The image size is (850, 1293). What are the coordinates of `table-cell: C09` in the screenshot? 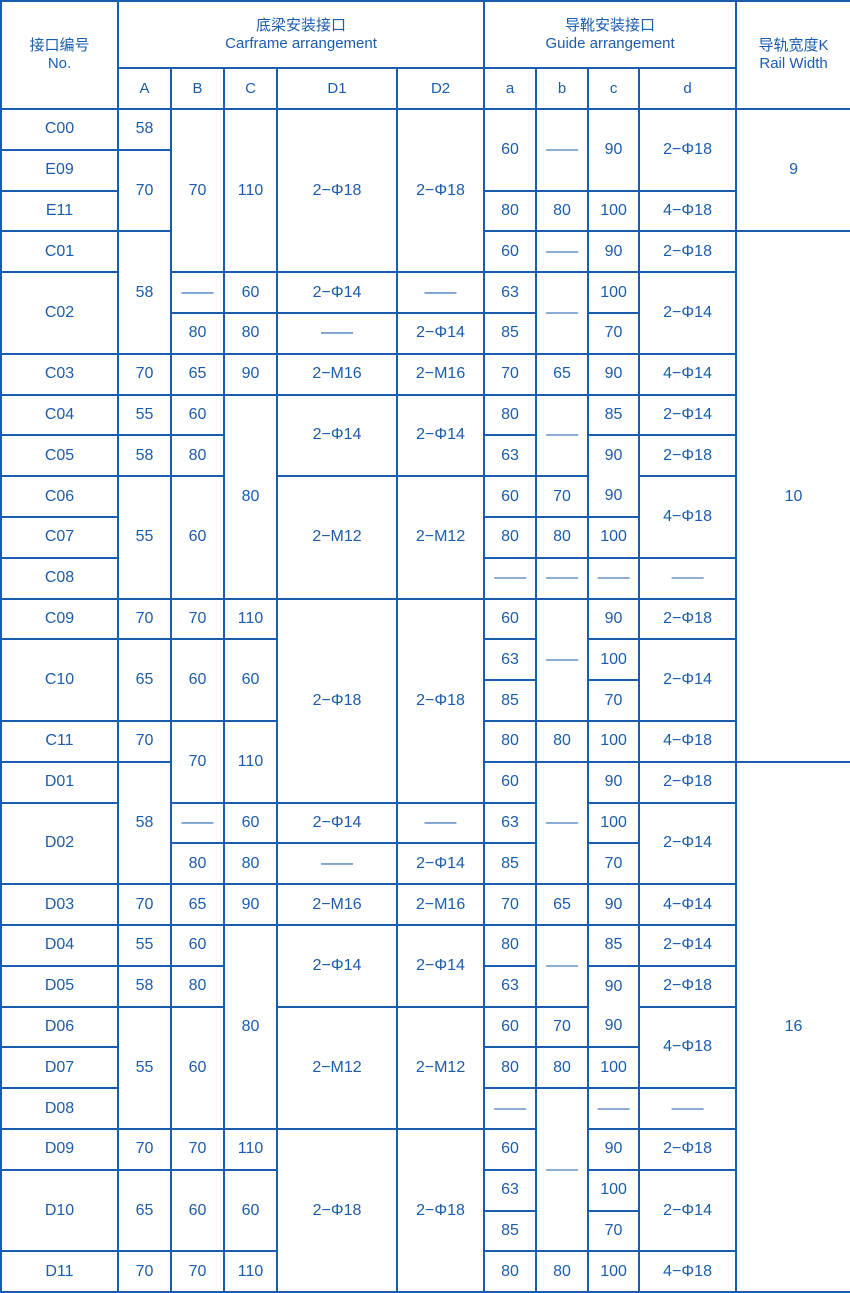 It's located at (59, 619).